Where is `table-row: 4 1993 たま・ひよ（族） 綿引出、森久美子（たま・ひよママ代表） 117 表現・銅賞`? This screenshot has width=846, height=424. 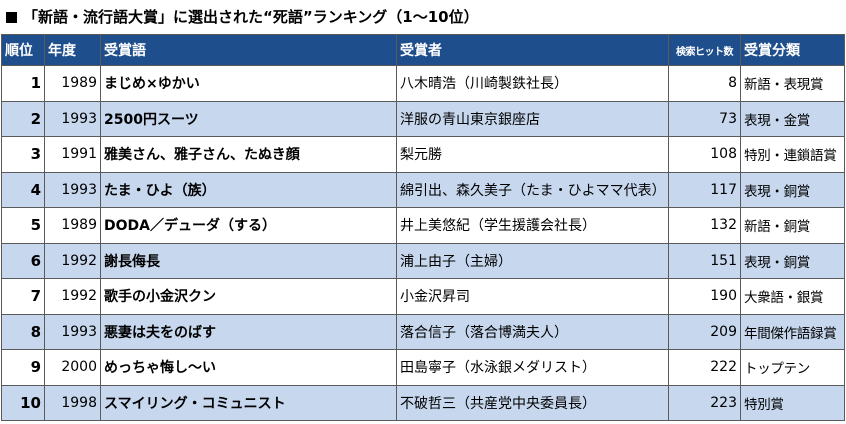 table-row: 4 1993 たま・ひよ（族） 綿引出、森久美子（たま・ひよママ代表） 117 表現・銅賞 is located at coordinates (423, 189).